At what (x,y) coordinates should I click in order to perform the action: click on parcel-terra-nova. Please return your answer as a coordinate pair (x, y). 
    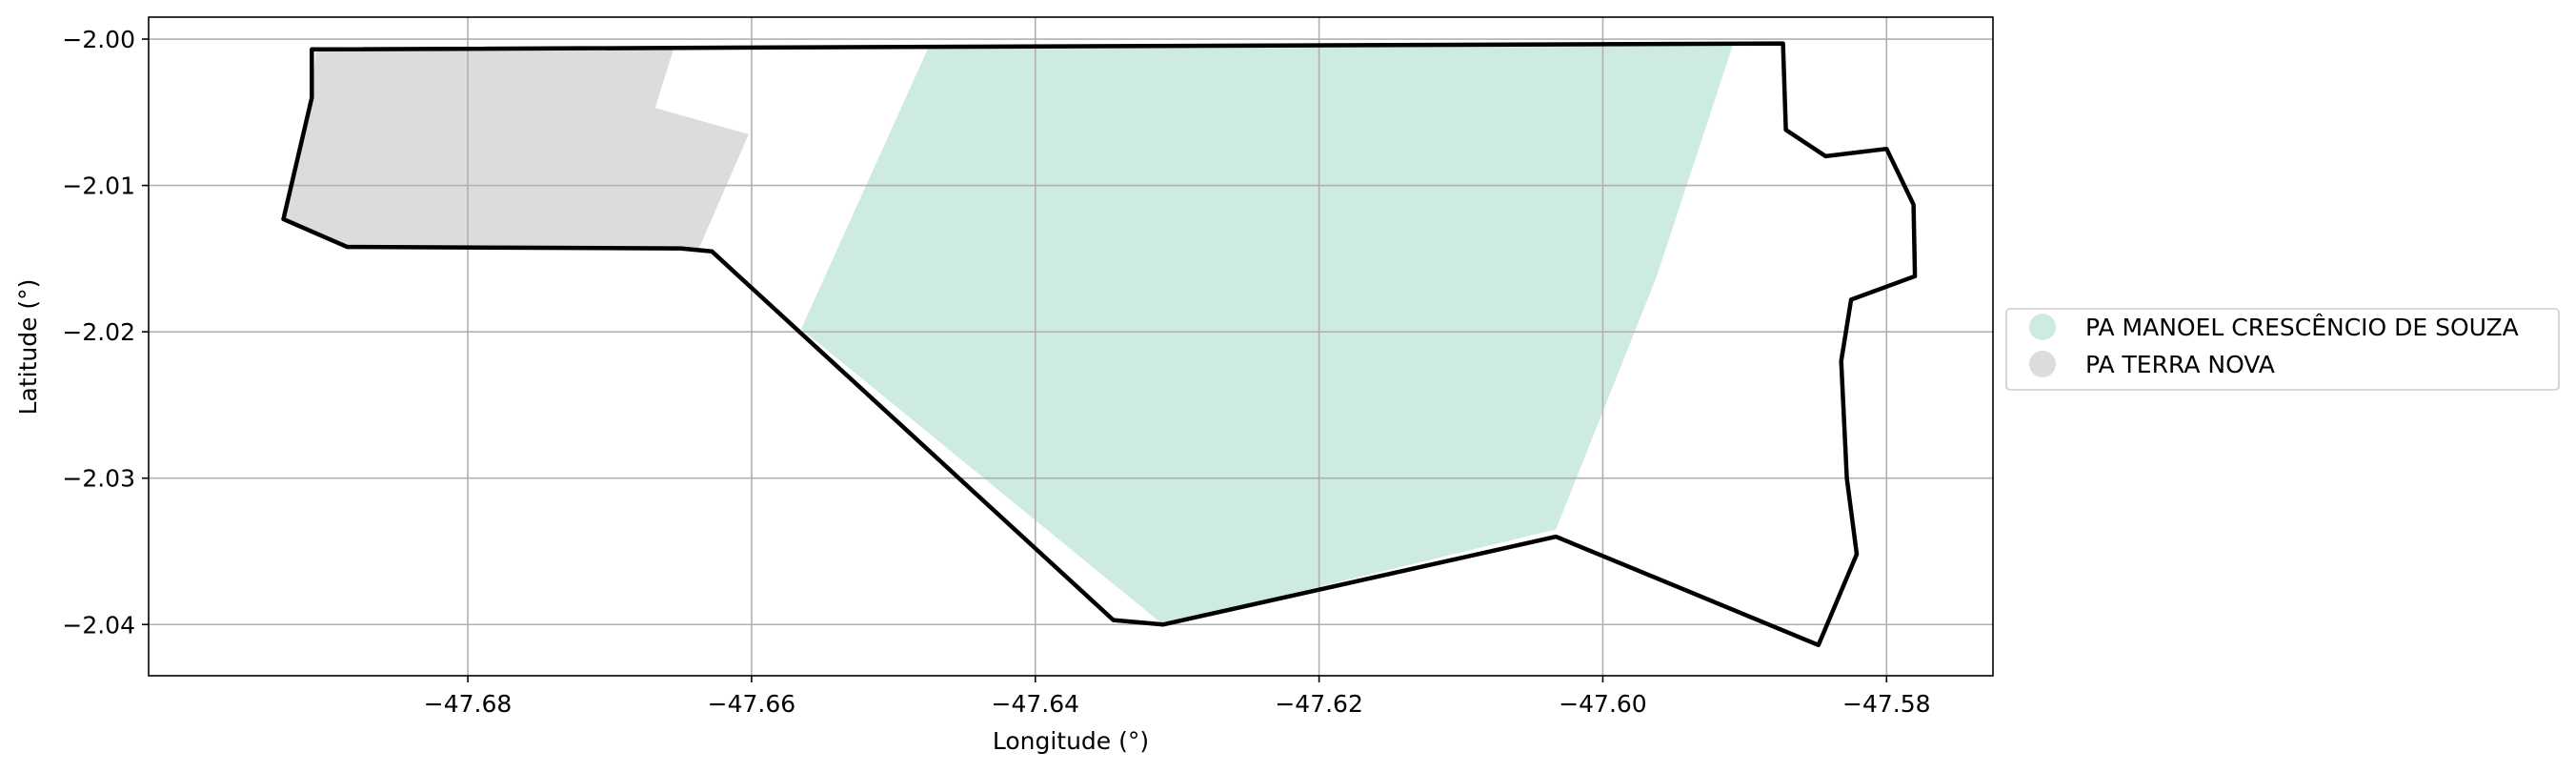
    Looking at the image, I should click on (516, 150).